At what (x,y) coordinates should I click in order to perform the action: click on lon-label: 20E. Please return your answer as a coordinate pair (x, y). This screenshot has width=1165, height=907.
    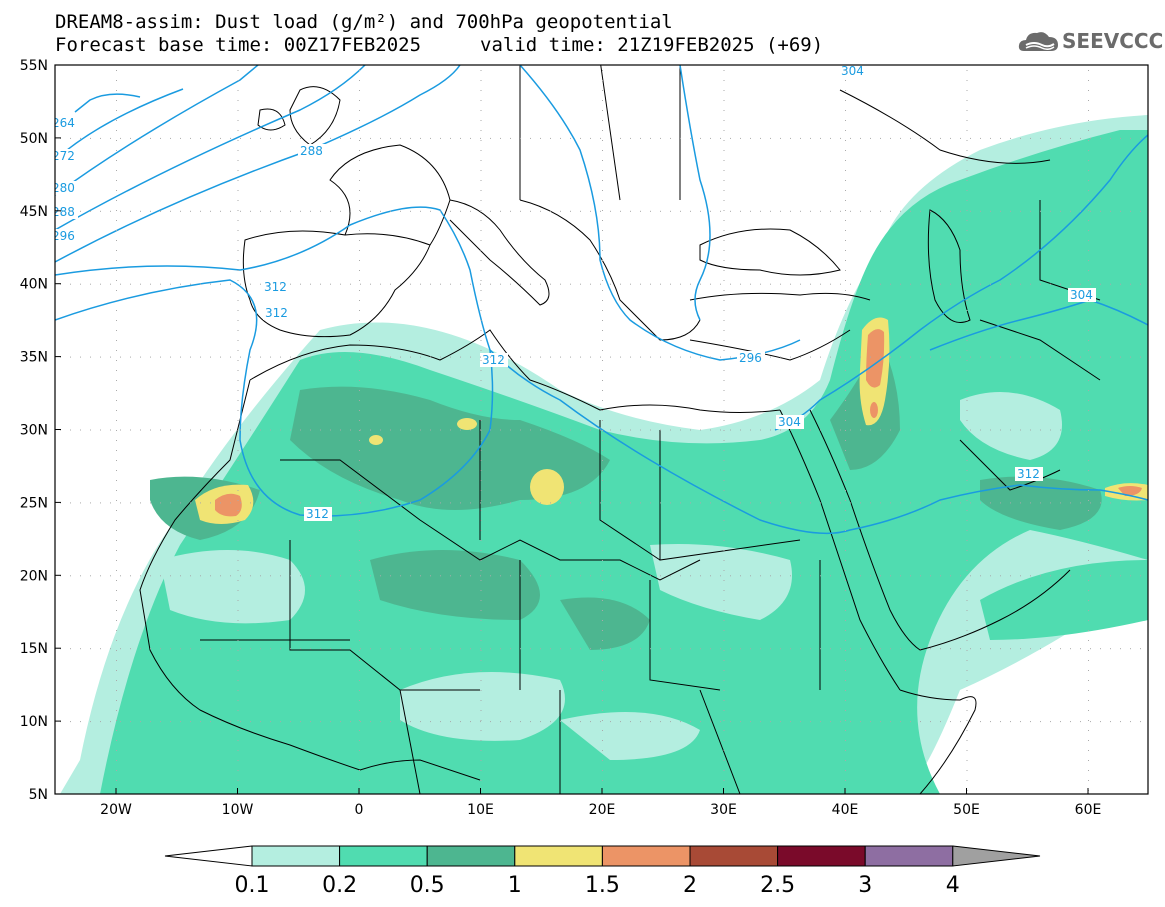
    Looking at the image, I should click on (602, 810).